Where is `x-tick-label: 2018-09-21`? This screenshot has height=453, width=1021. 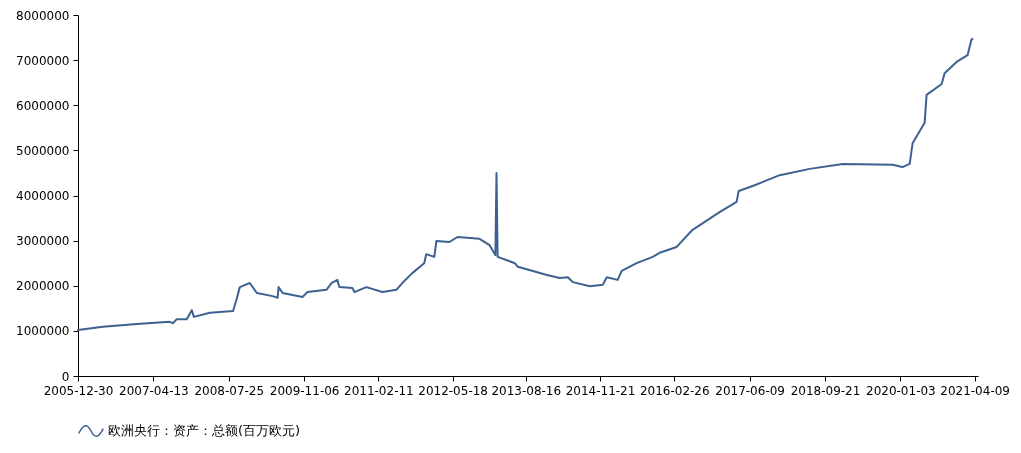
x-tick-label: 2018-09-21 is located at coordinates (825, 390).